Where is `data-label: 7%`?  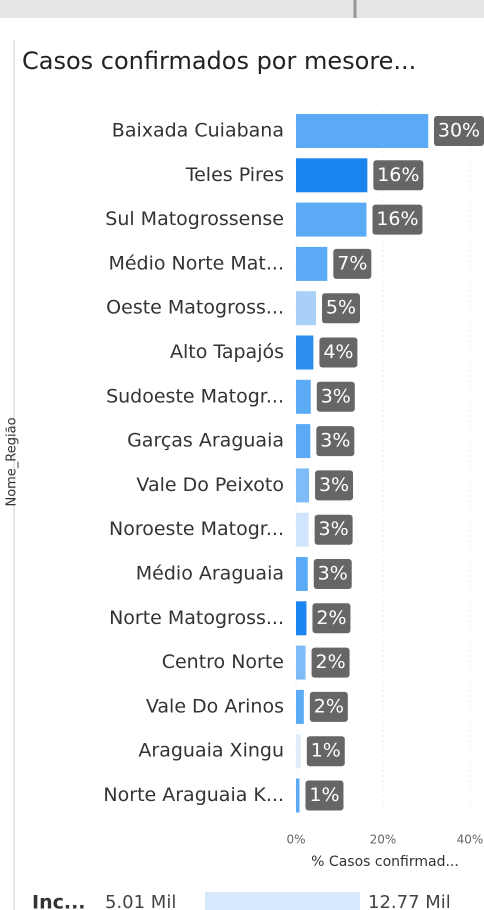
data-label: 7% is located at coordinates (352, 263).